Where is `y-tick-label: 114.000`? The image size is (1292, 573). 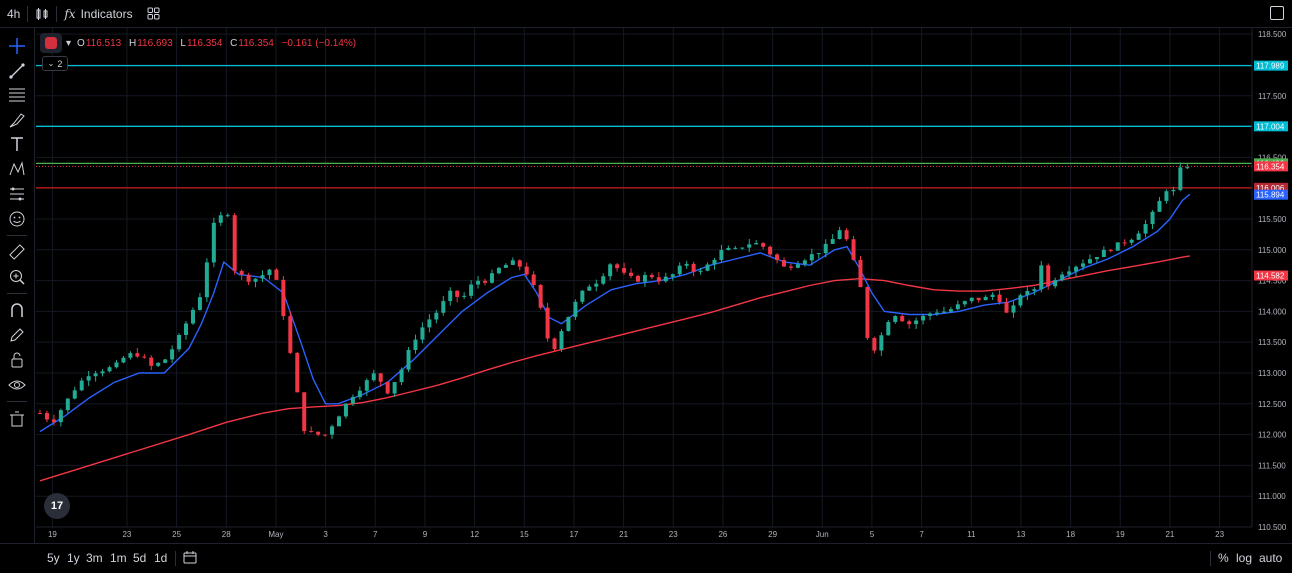
y-tick-label: 114.000 is located at coordinates (1272, 311).